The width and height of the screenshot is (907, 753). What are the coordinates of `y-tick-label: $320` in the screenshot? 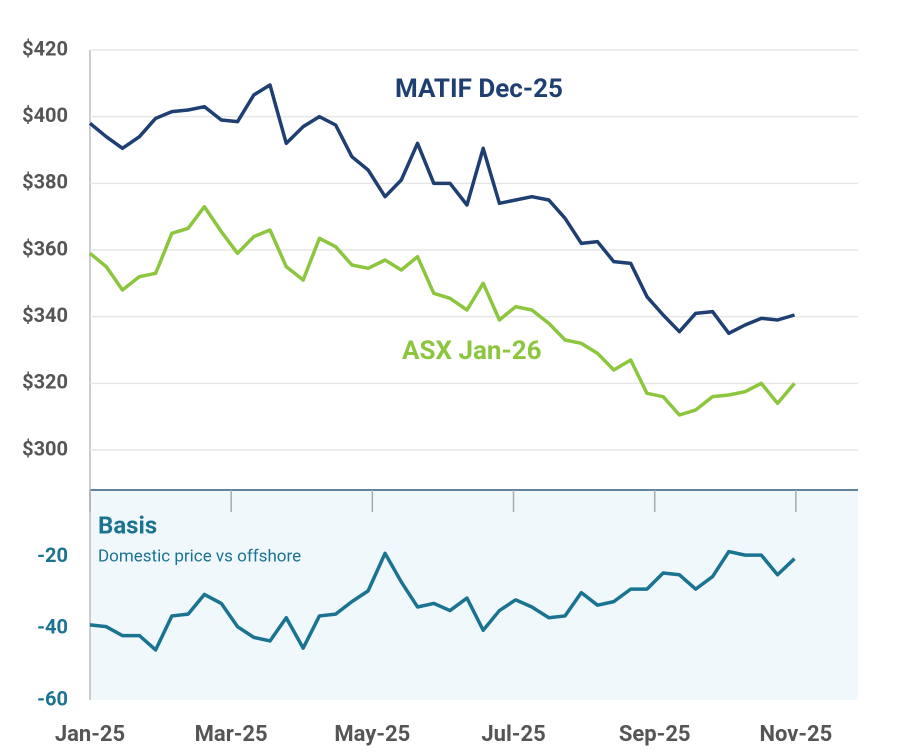 It's located at (45, 382).